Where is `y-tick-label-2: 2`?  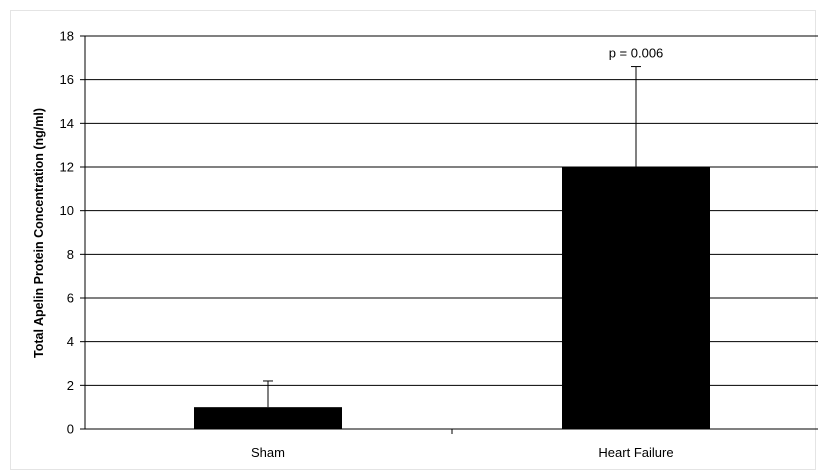
y-tick-label-2: 2 is located at coordinates (70, 385).